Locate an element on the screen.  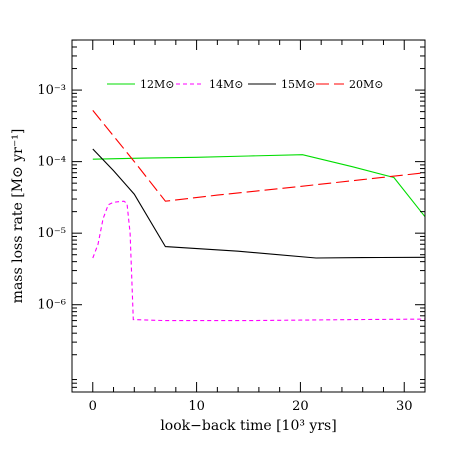
y-tick-label: 10⁻⁴ is located at coordinates (51, 162).